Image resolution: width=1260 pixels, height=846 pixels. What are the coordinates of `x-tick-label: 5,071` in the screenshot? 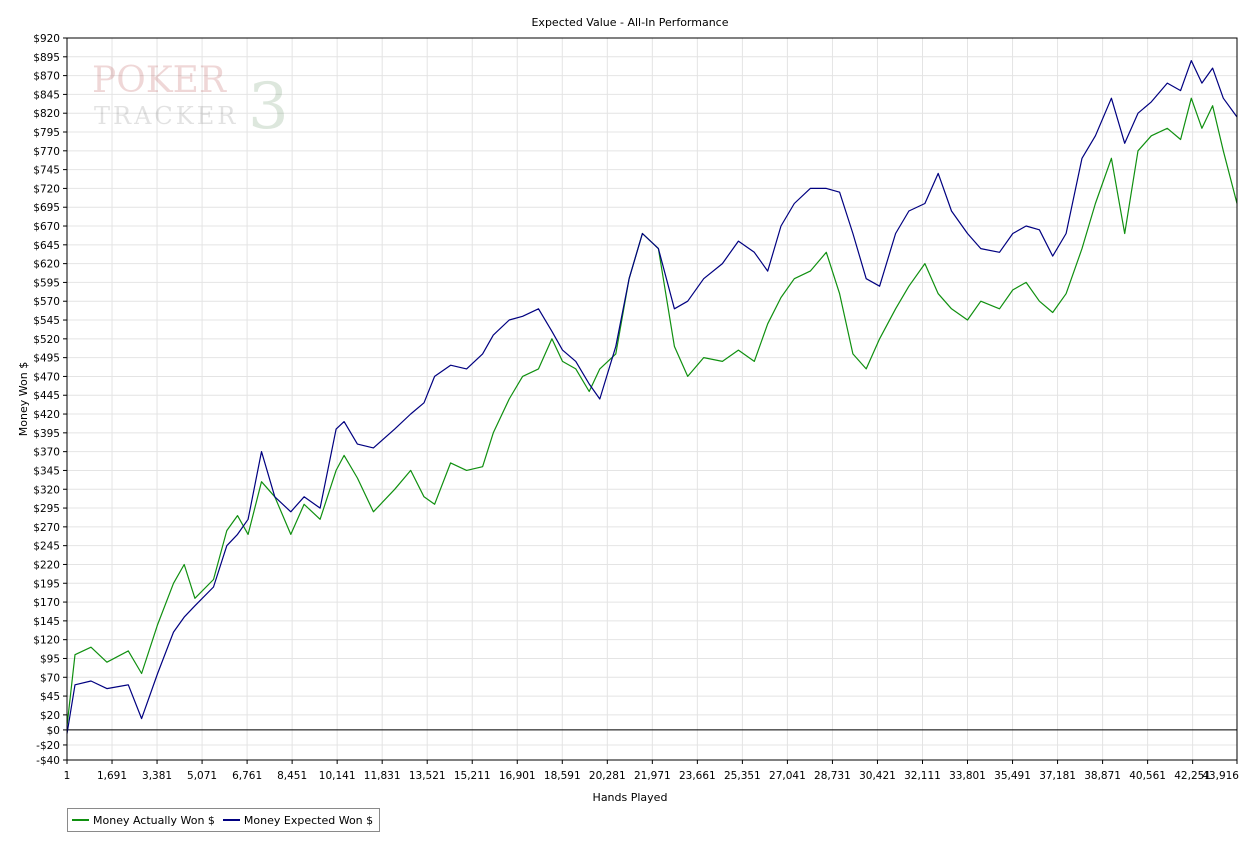 It's located at (202, 776).